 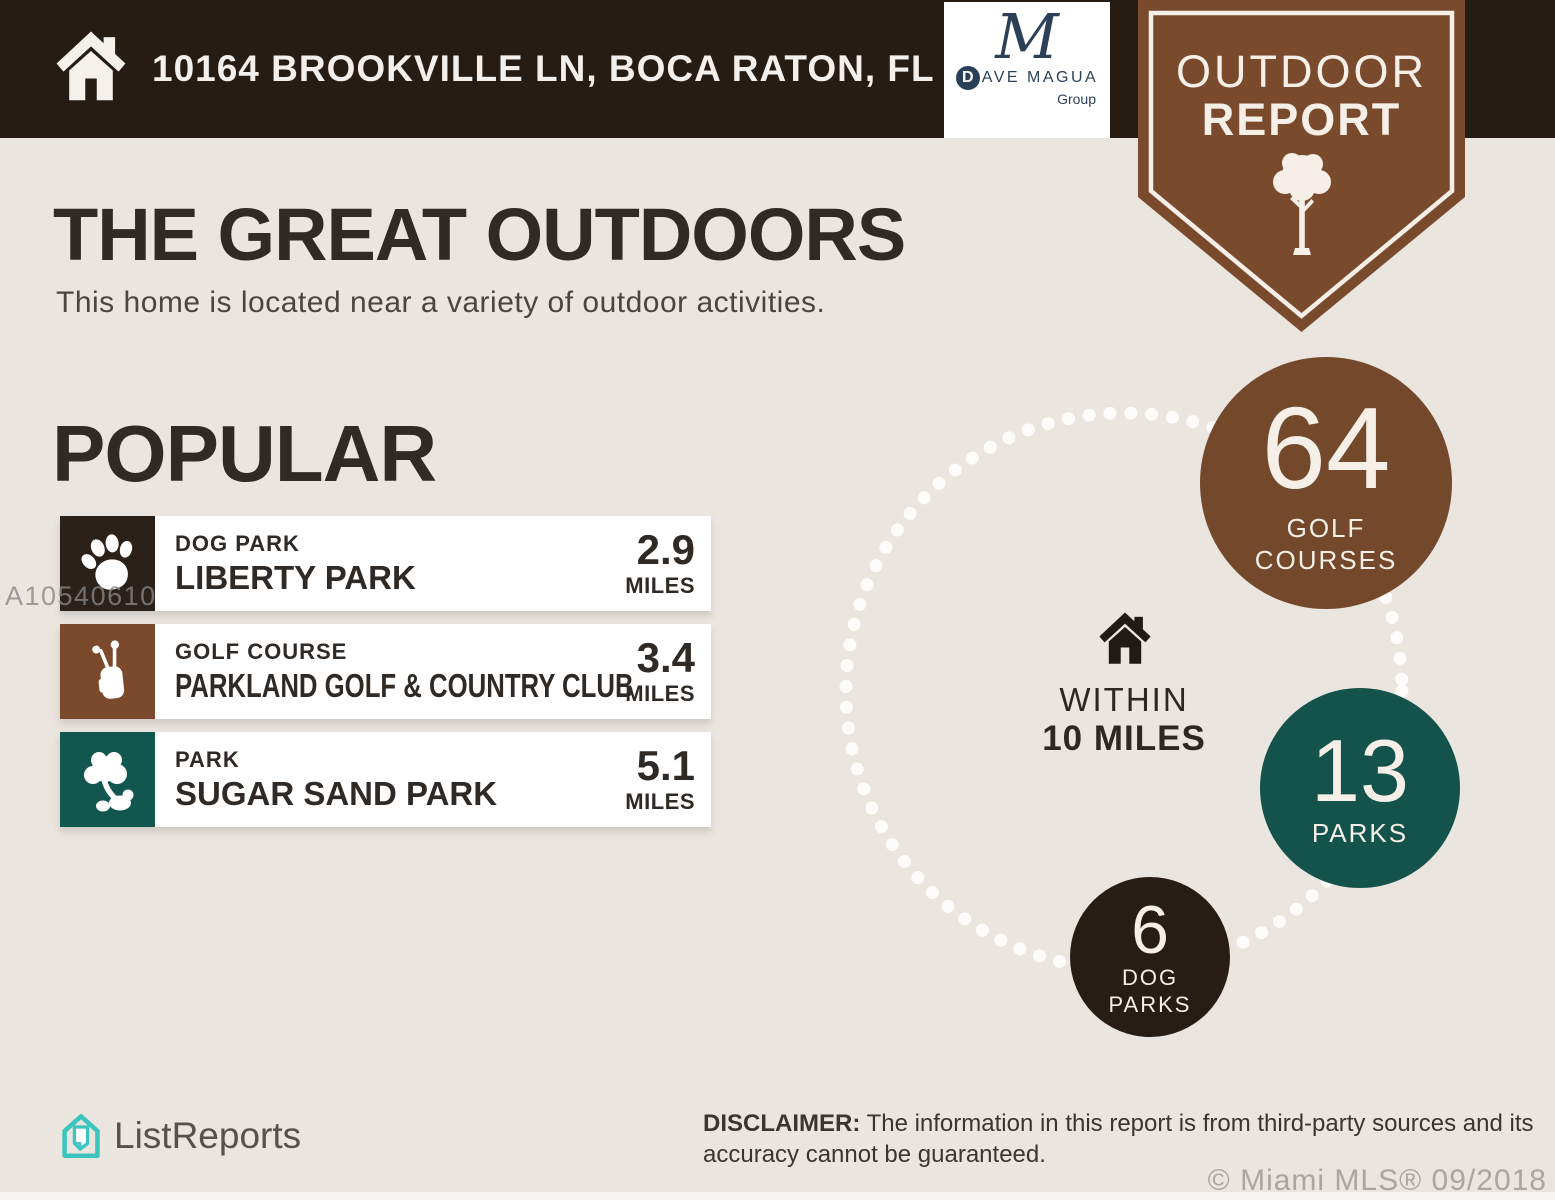 What do you see at coordinates (1326, 560) in the screenshot?
I see `golf-courses-label2: COURSES` at bounding box center [1326, 560].